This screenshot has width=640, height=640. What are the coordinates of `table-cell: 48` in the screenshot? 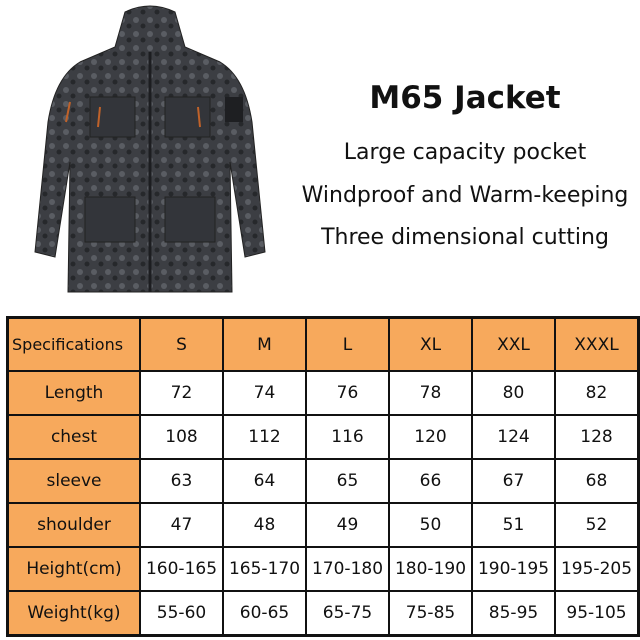 It's located at (264, 525).